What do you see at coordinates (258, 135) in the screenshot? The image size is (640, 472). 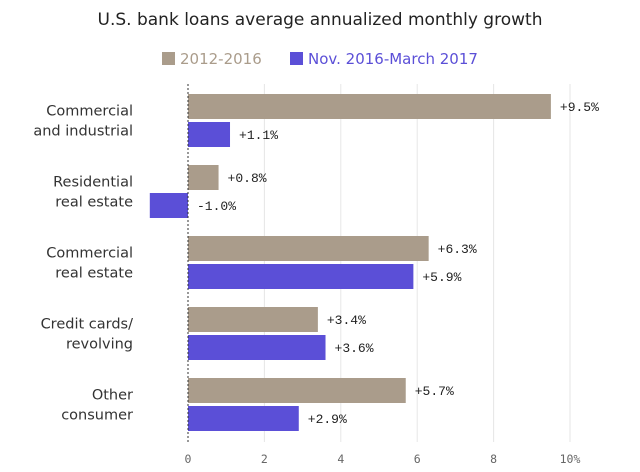 I see `data-label-1-series-2: +1.1%` at bounding box center [258, 135].